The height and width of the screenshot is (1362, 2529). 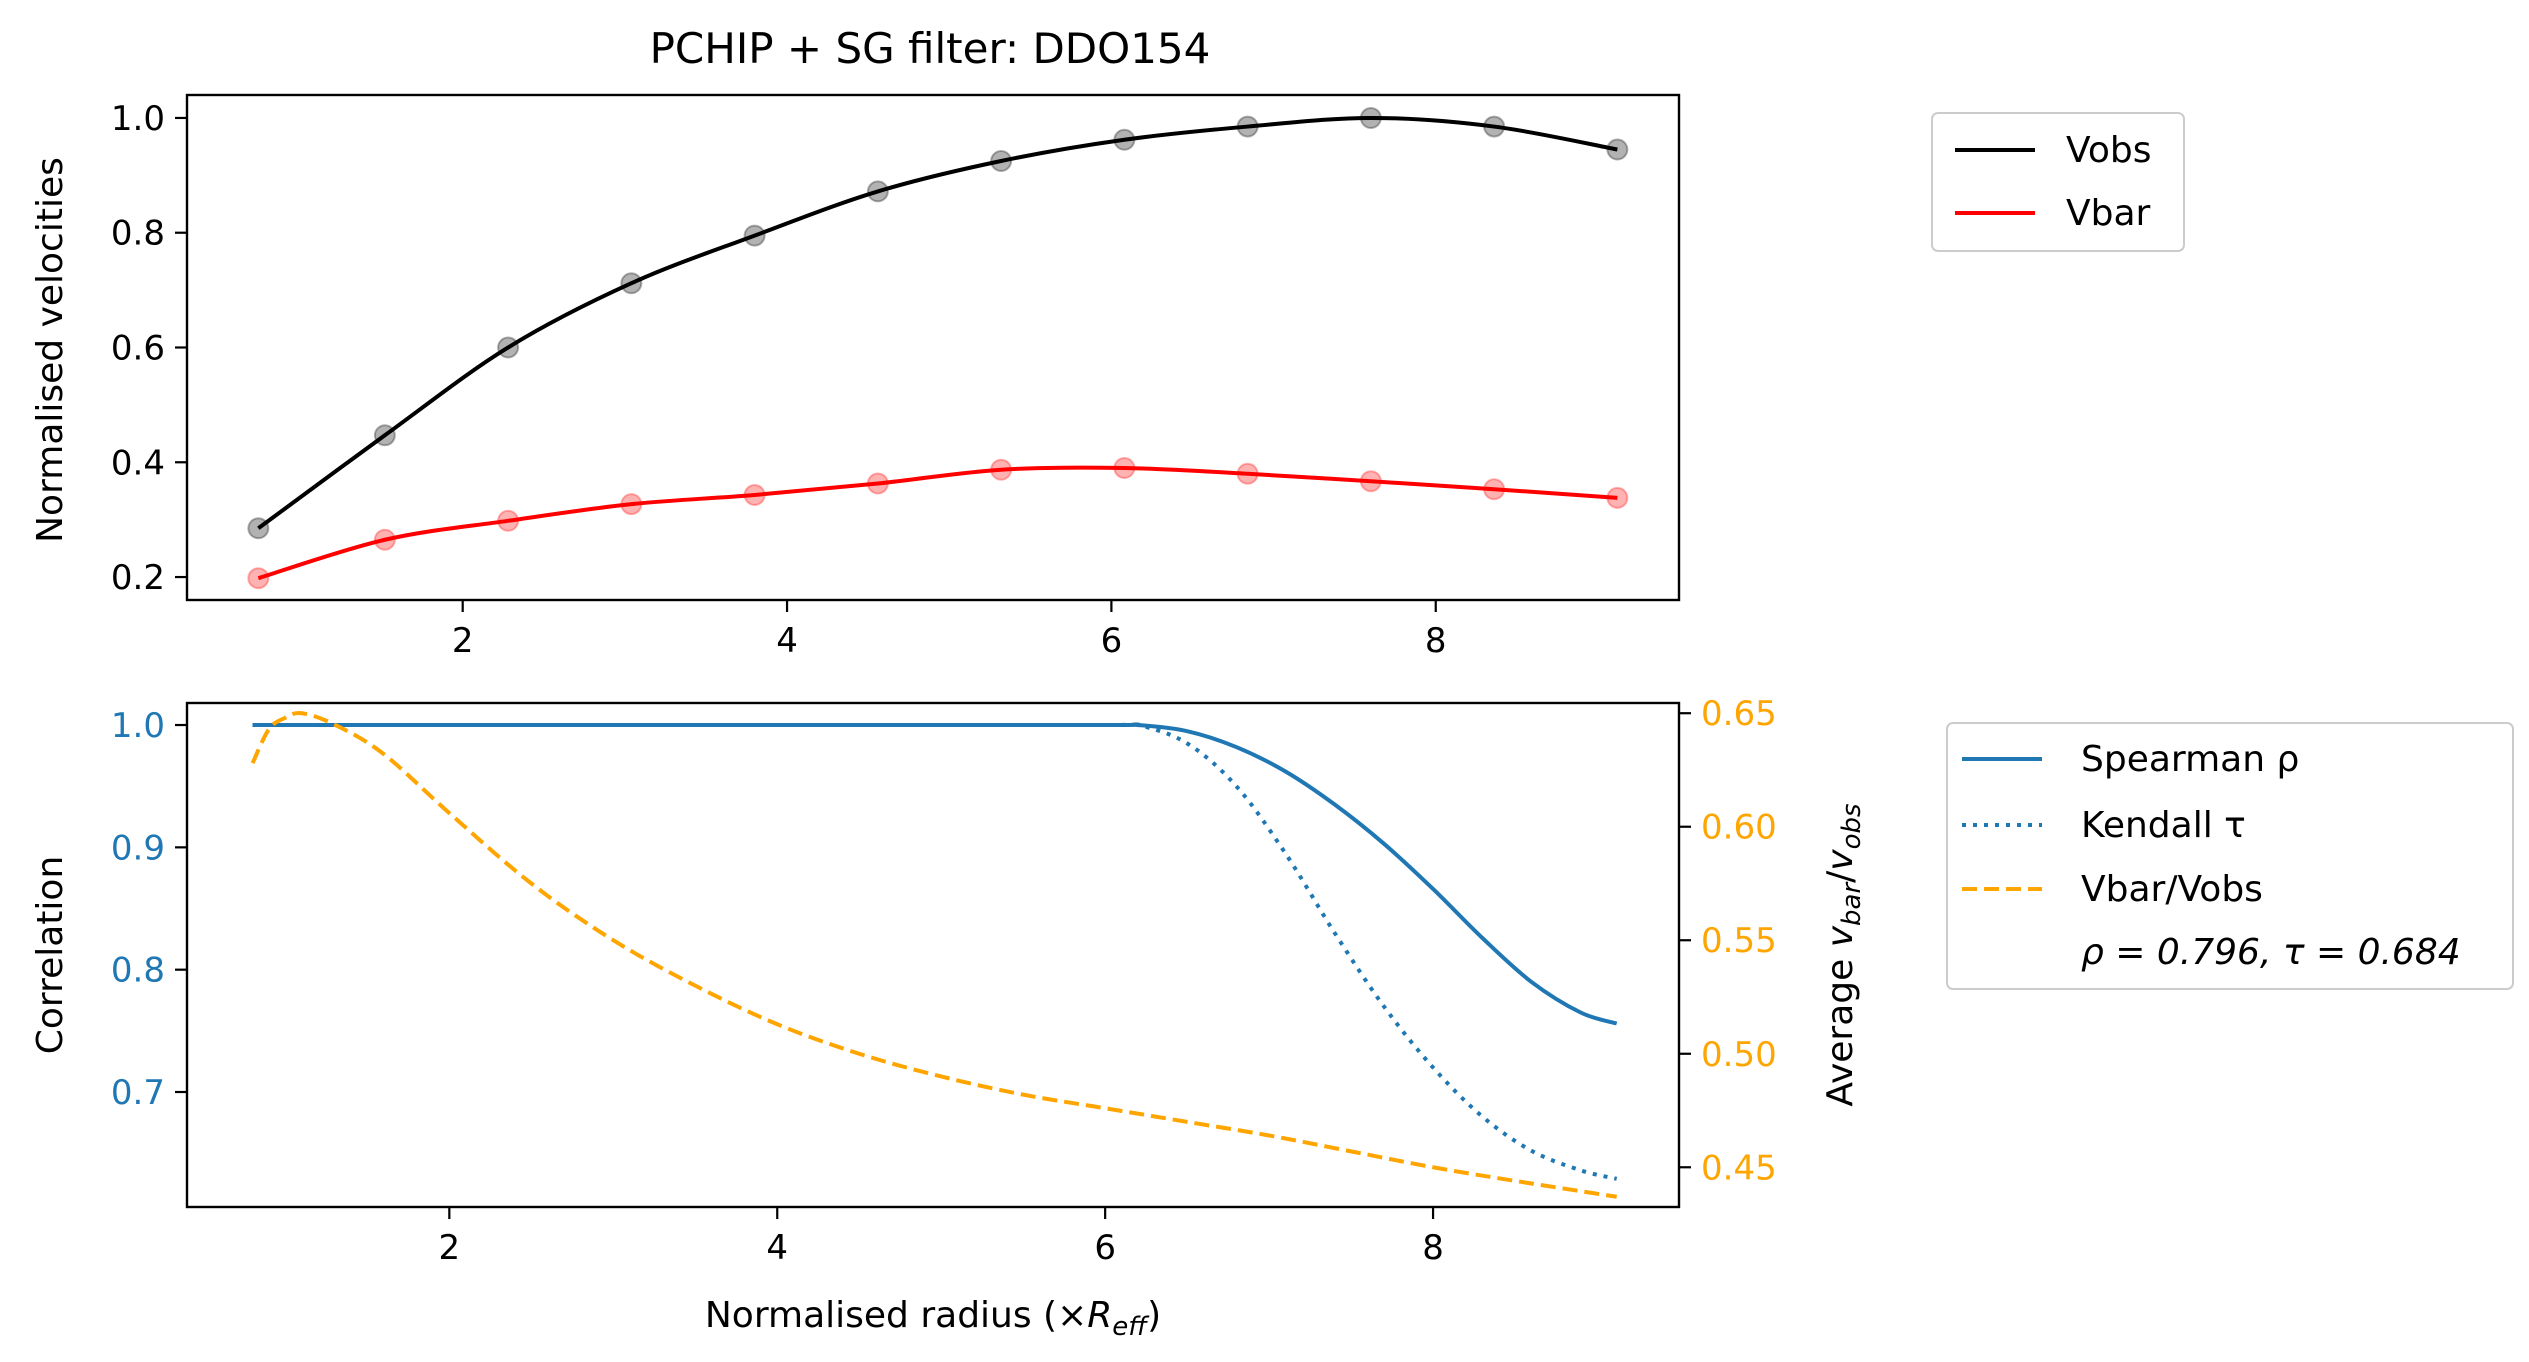 I want to click on ratio-y-tick-label-4: 0.65, so click(x=1739, y=714).